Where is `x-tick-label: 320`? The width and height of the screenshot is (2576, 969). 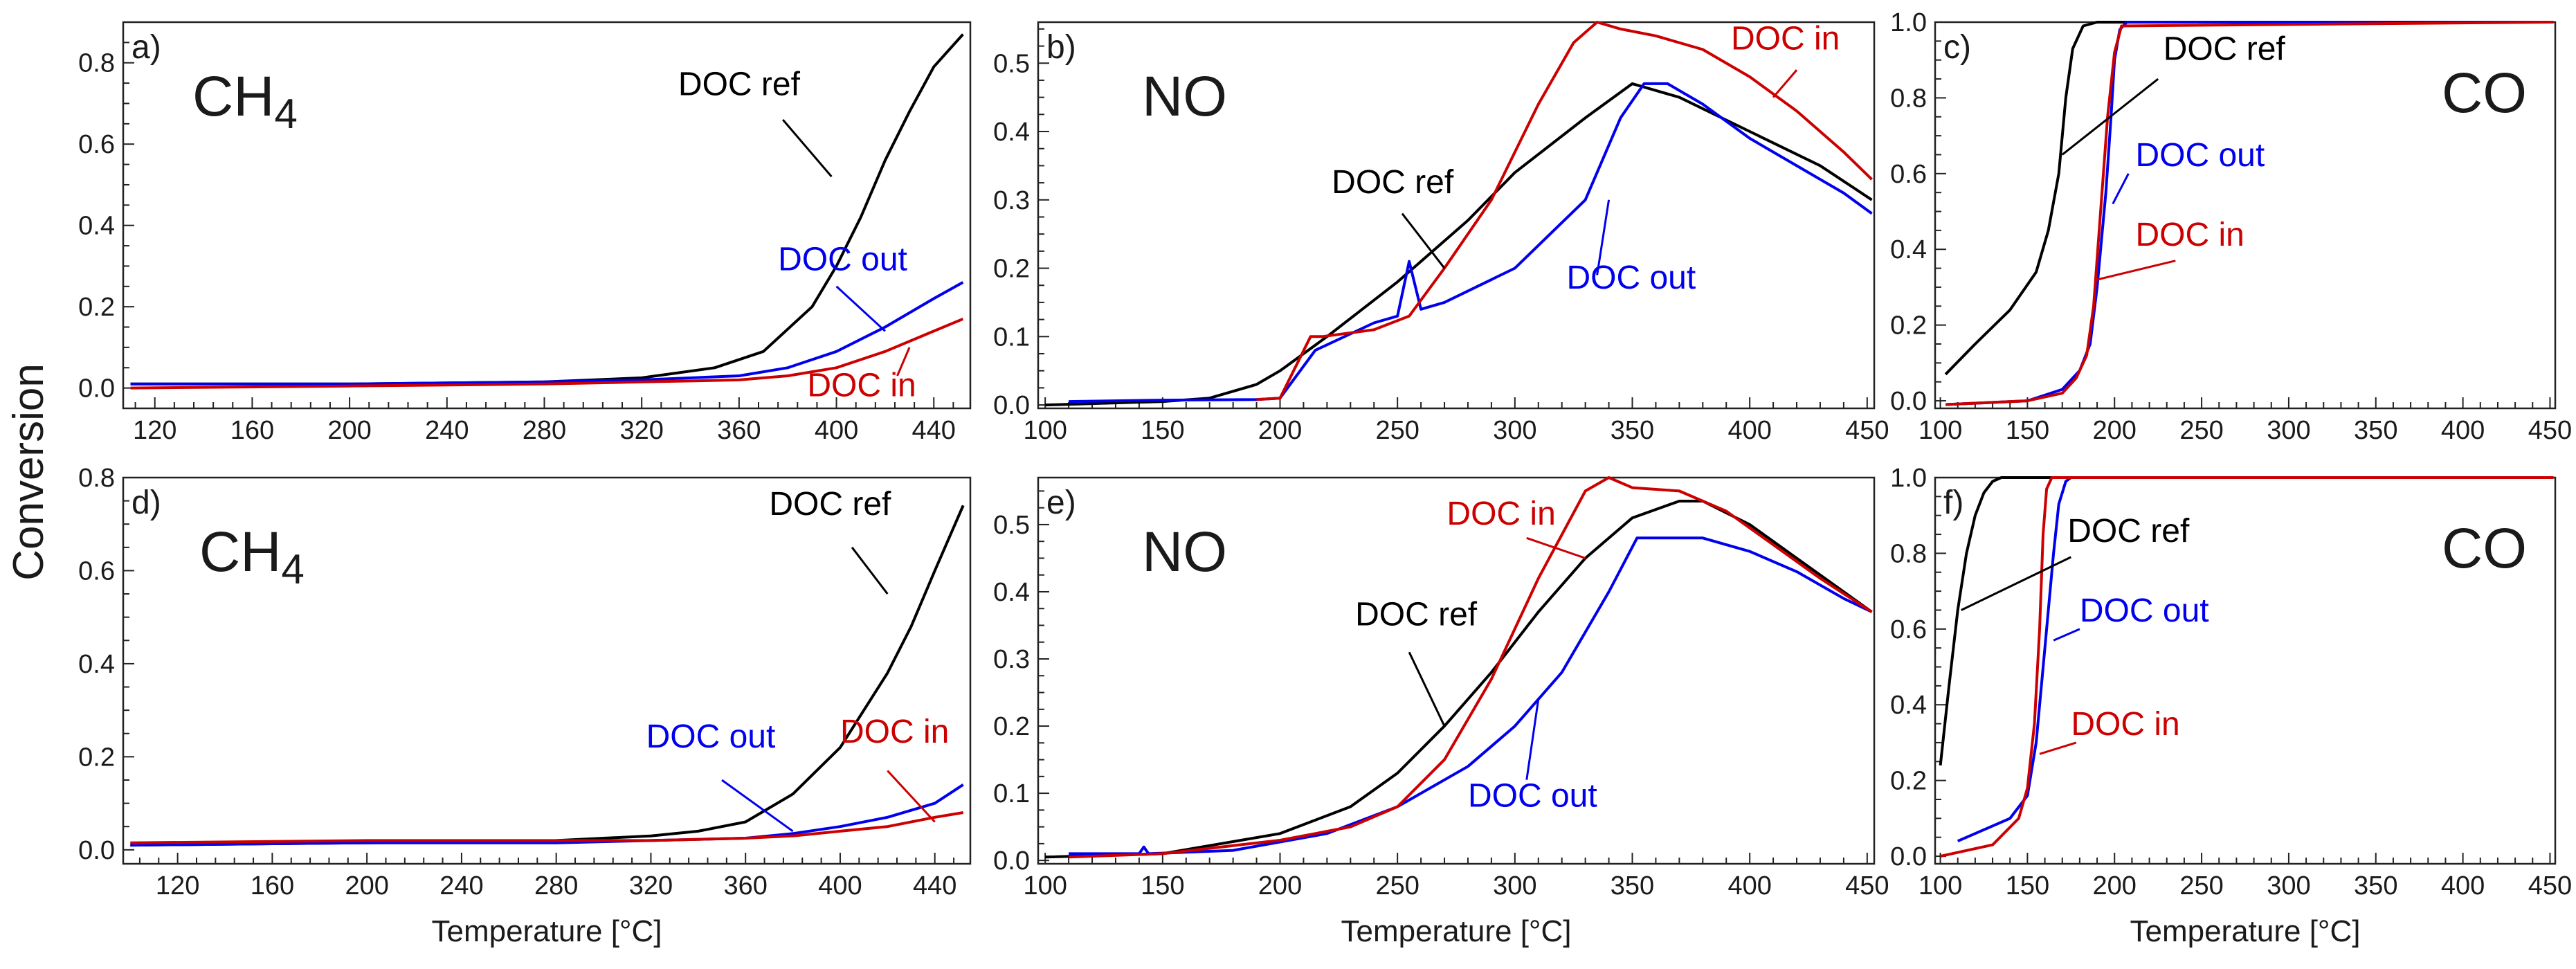
x-tick-label: 320 is located at coordinates (641, 431).